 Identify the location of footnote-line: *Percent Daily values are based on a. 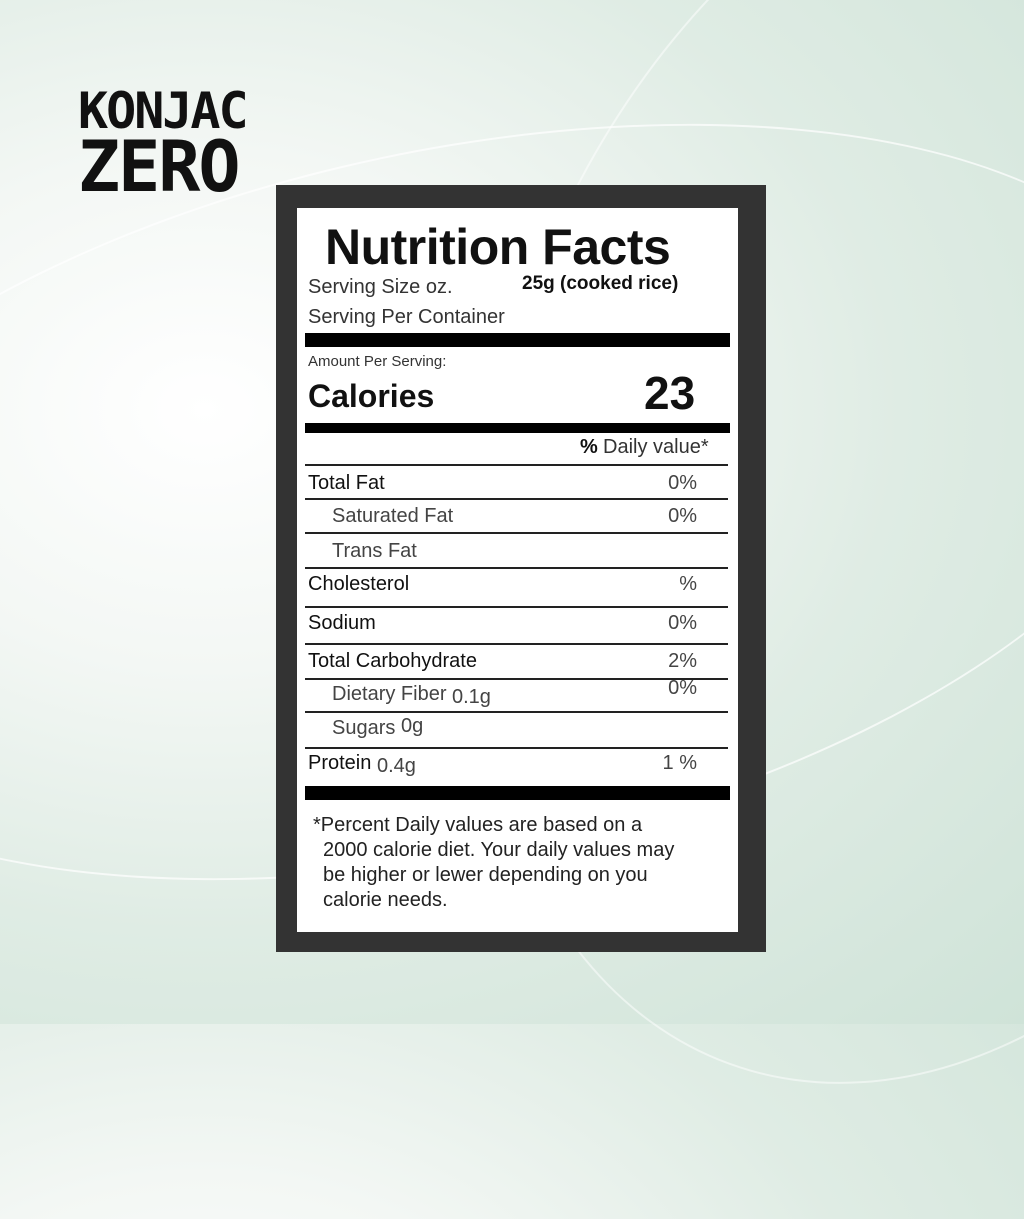
(478, 825).